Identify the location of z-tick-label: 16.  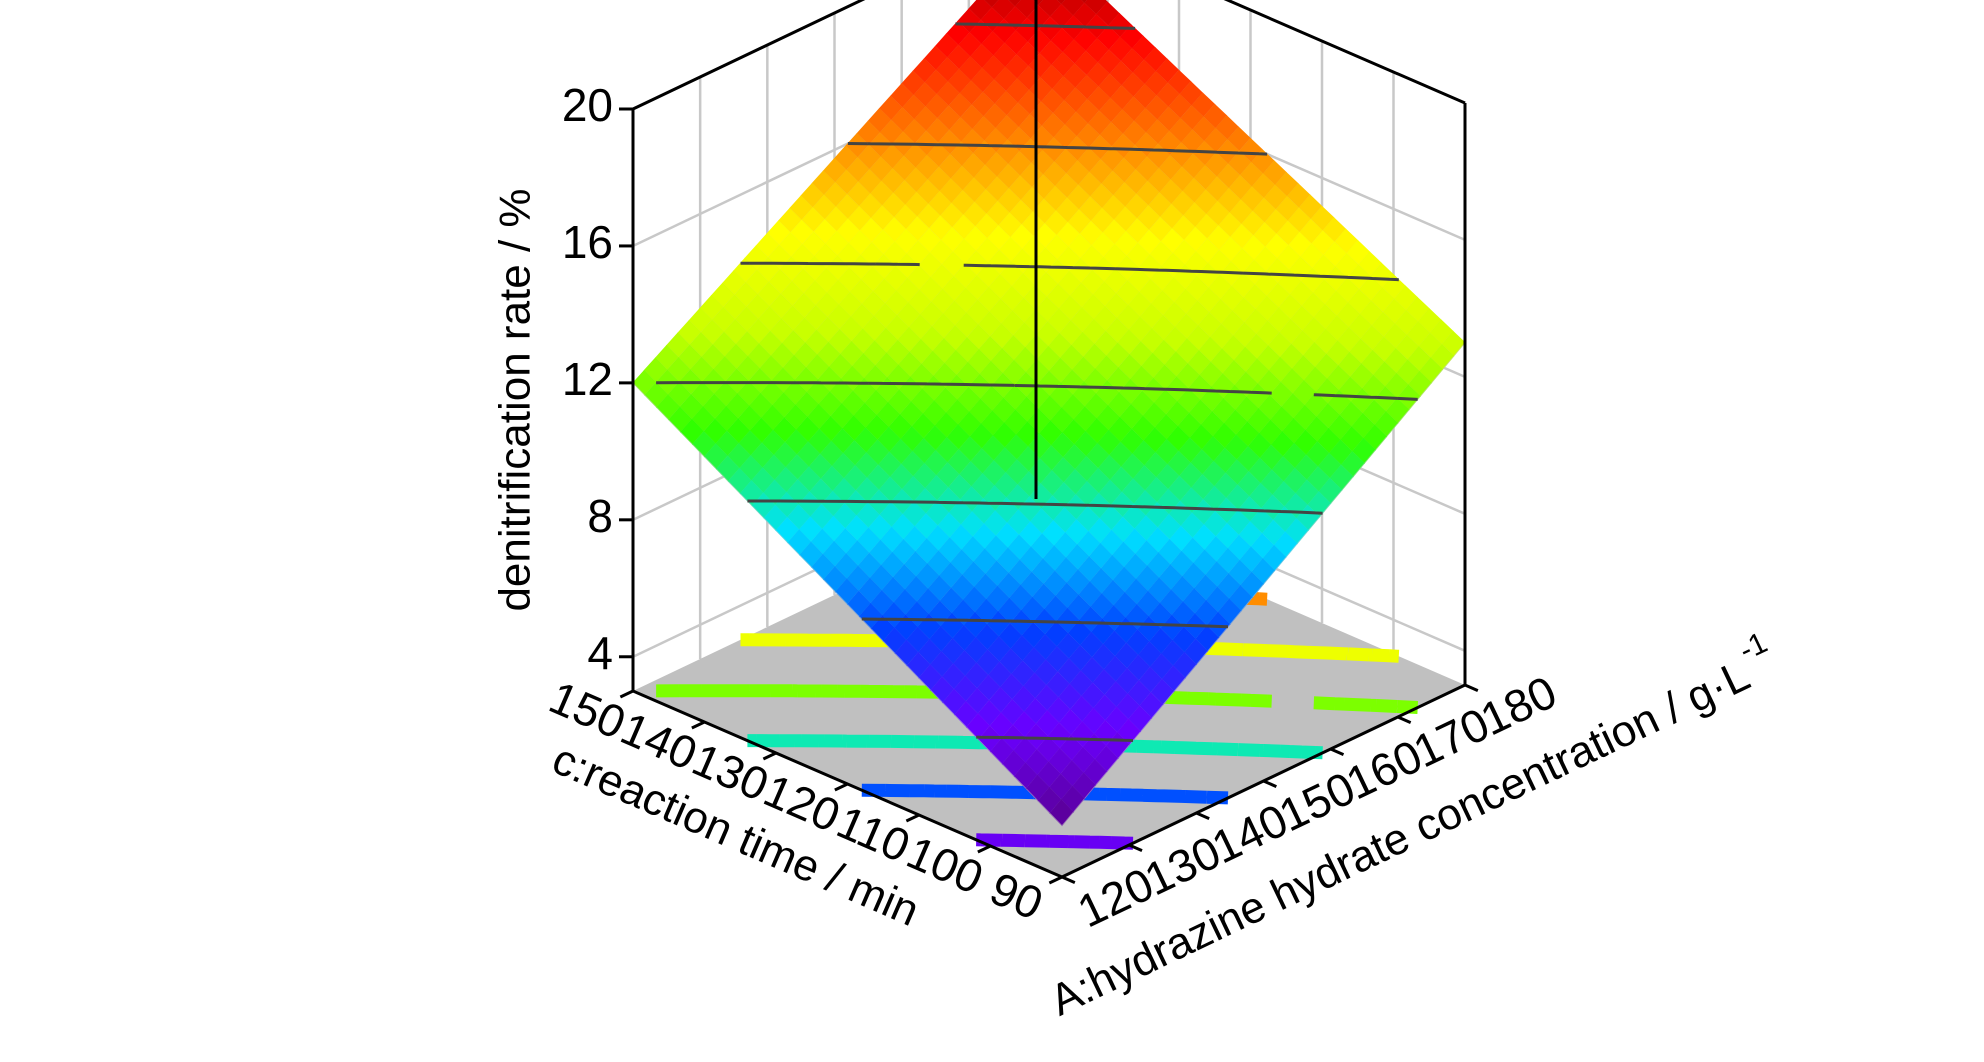
(587, 242).